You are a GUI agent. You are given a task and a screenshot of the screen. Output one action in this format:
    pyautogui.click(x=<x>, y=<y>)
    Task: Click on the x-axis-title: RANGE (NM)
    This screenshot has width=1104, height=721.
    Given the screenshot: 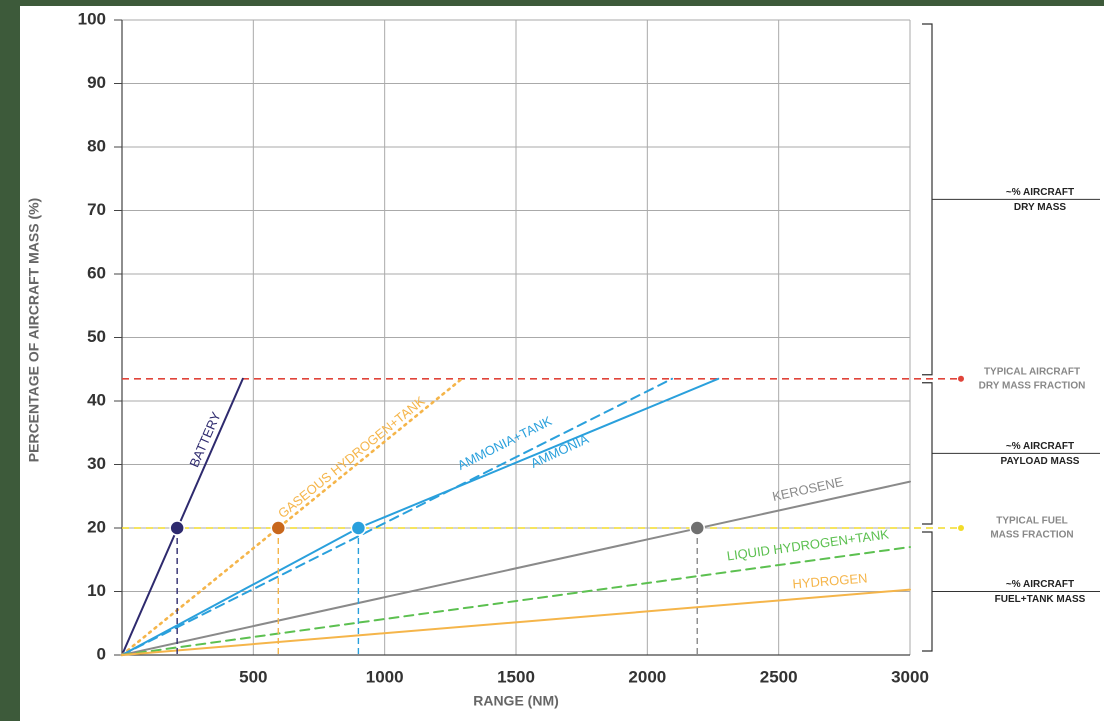 What is the action you would take?
    pyautogui.click(x=516, y=701)
    